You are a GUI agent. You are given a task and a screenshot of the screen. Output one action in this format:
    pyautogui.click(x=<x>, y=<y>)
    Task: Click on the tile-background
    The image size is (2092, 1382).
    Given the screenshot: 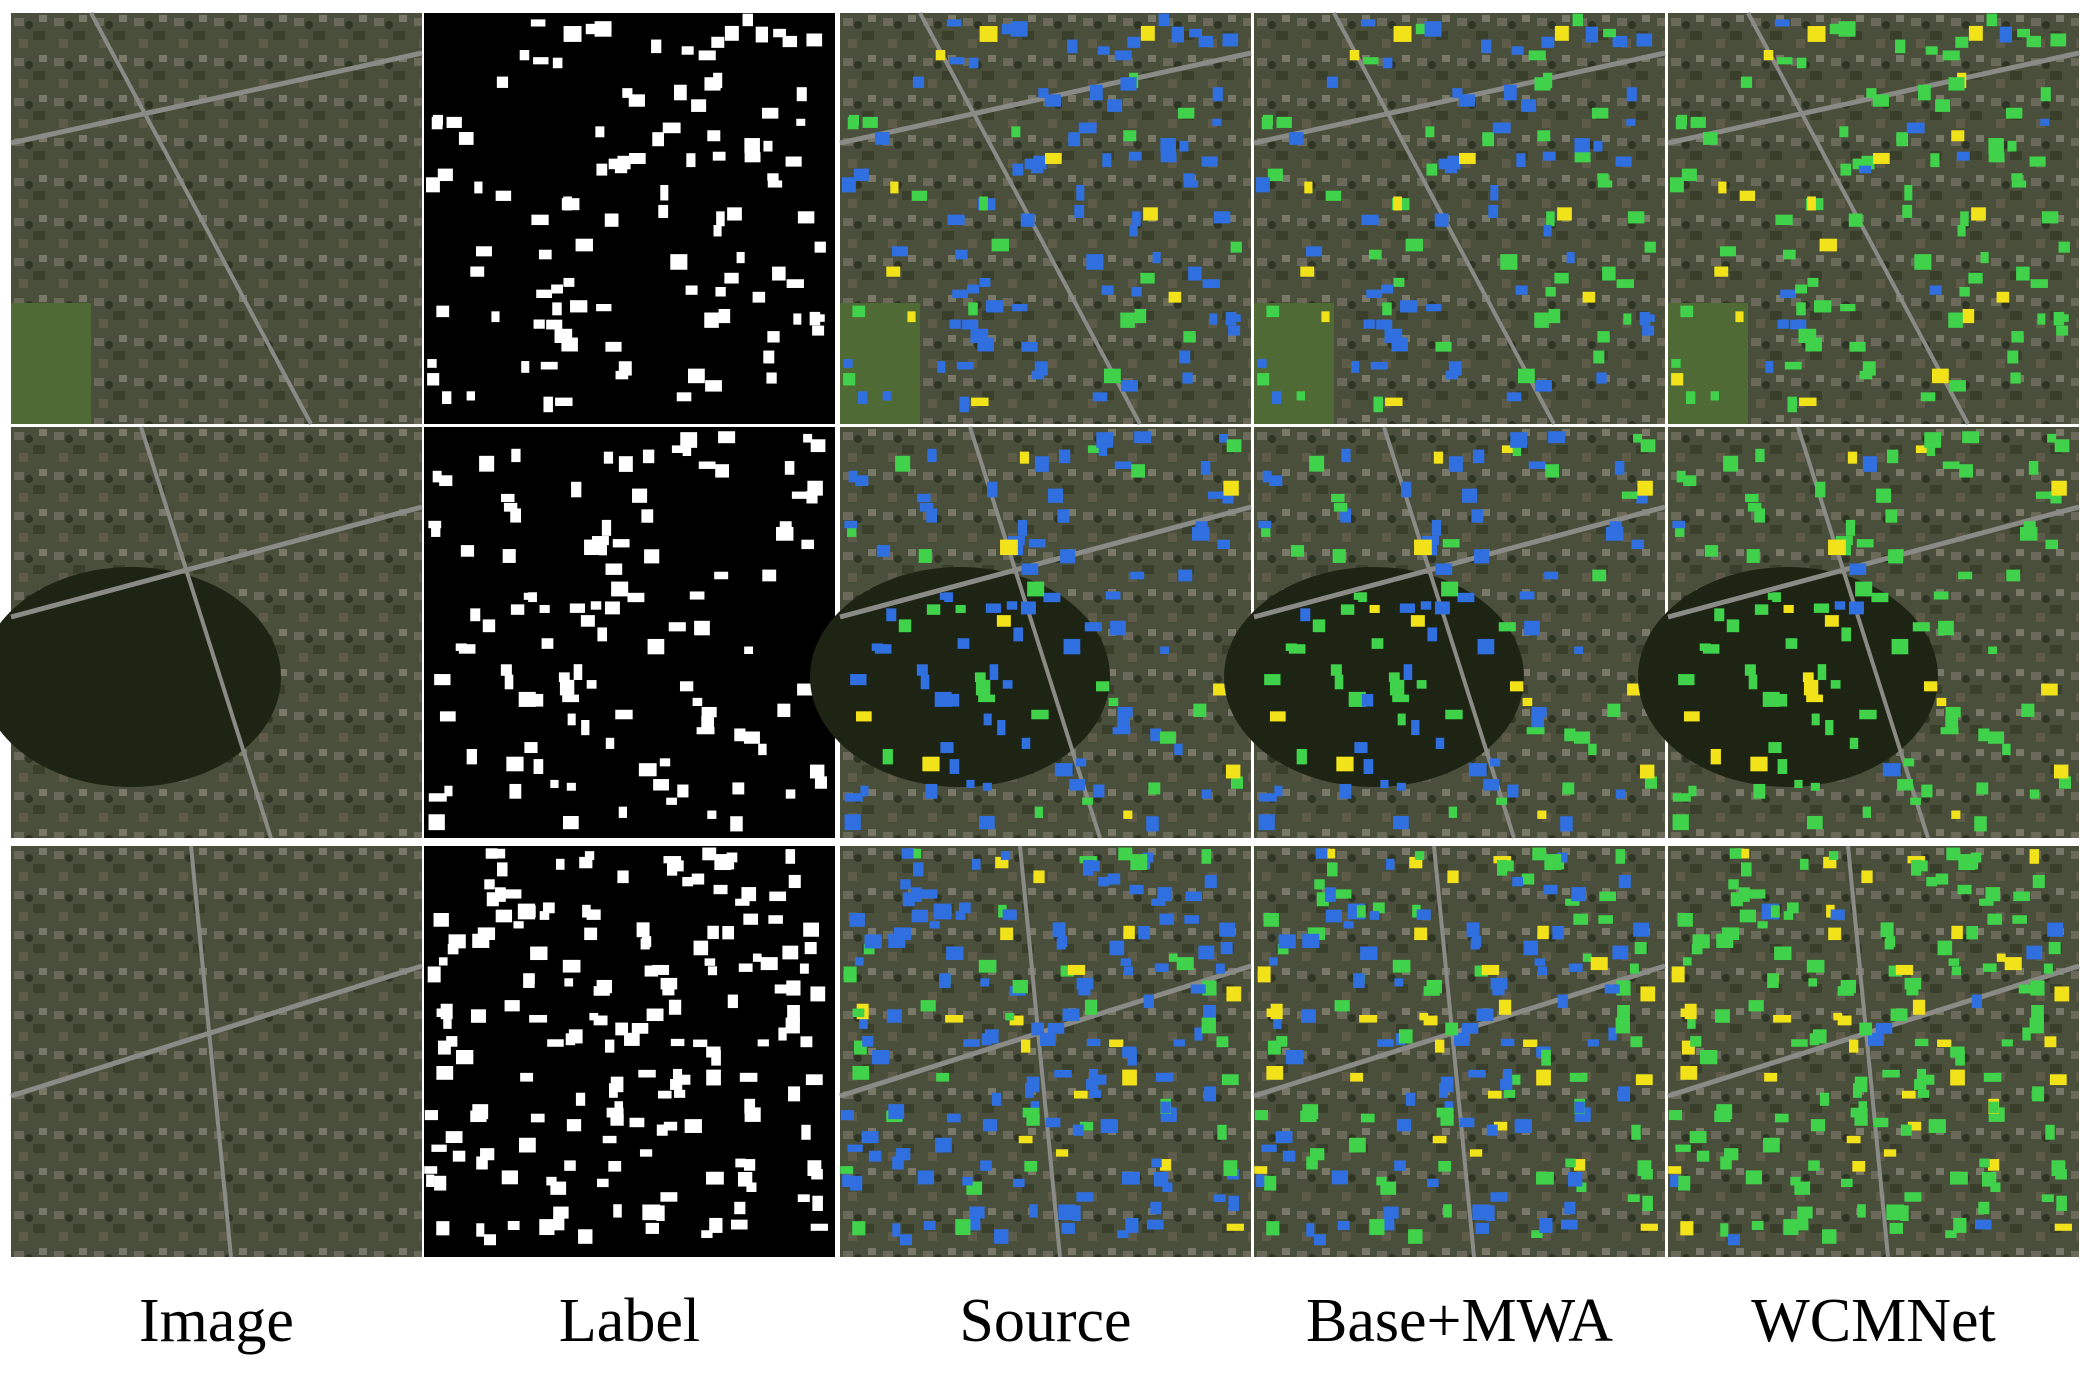 What is the action you would take?
    pyautogui.click(x=1045, y=1051)
    